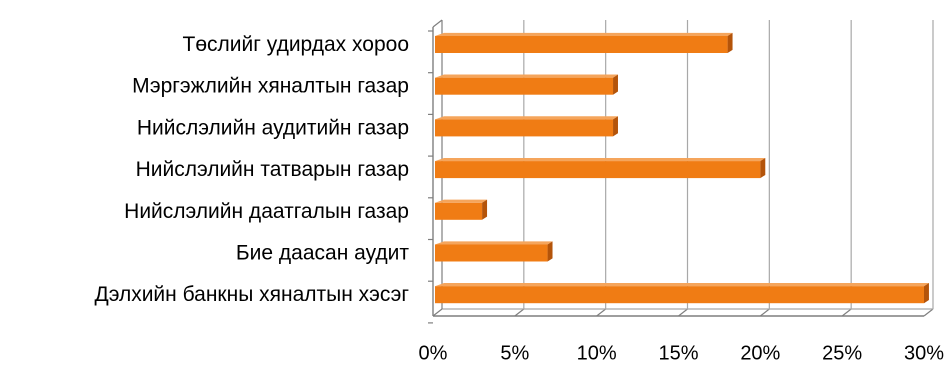  What do you see at coordinates (322, 253) in the screenshot?
I see `category-label: Бие даасан аудит` at bounding box center [322, 253].